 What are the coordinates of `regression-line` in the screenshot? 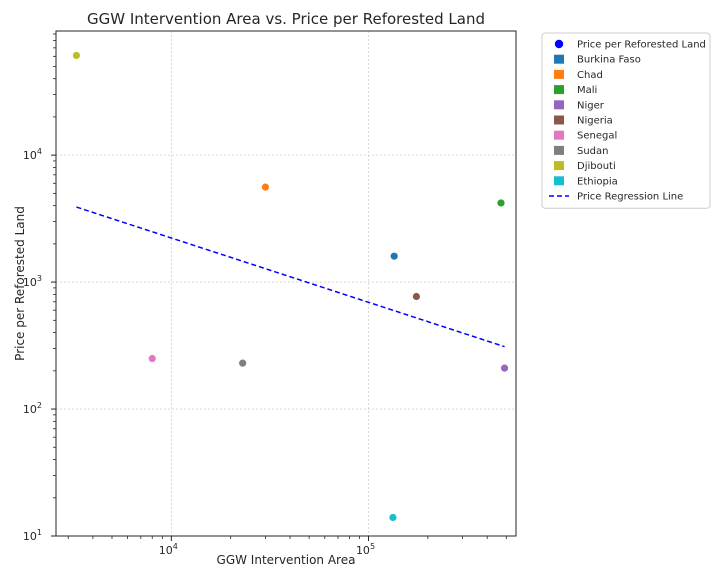 It's located at (290, 277).